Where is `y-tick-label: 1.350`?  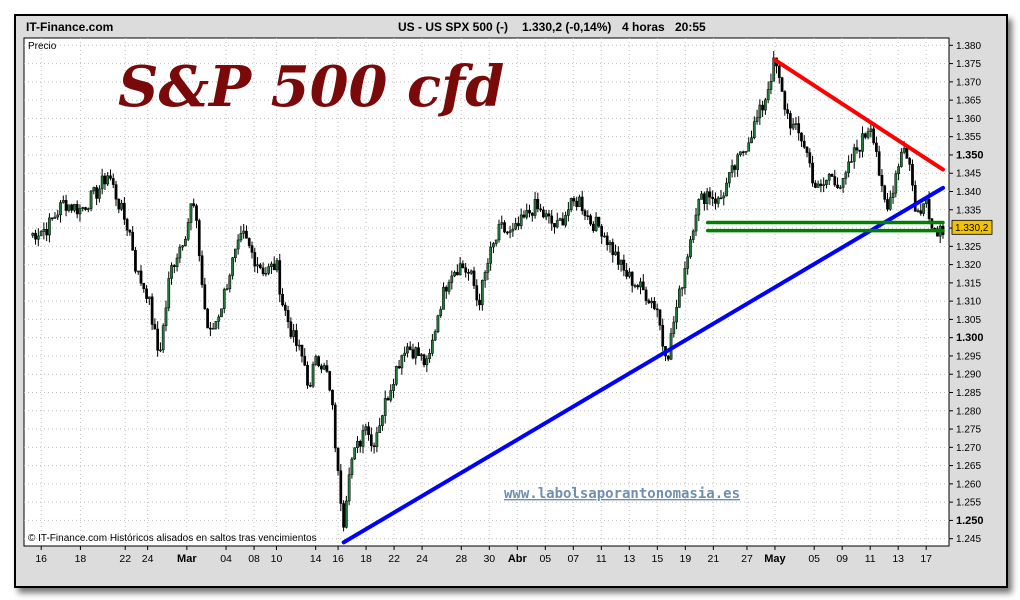 y-tick-label: 1.350 is located at coordinates (970, 155).